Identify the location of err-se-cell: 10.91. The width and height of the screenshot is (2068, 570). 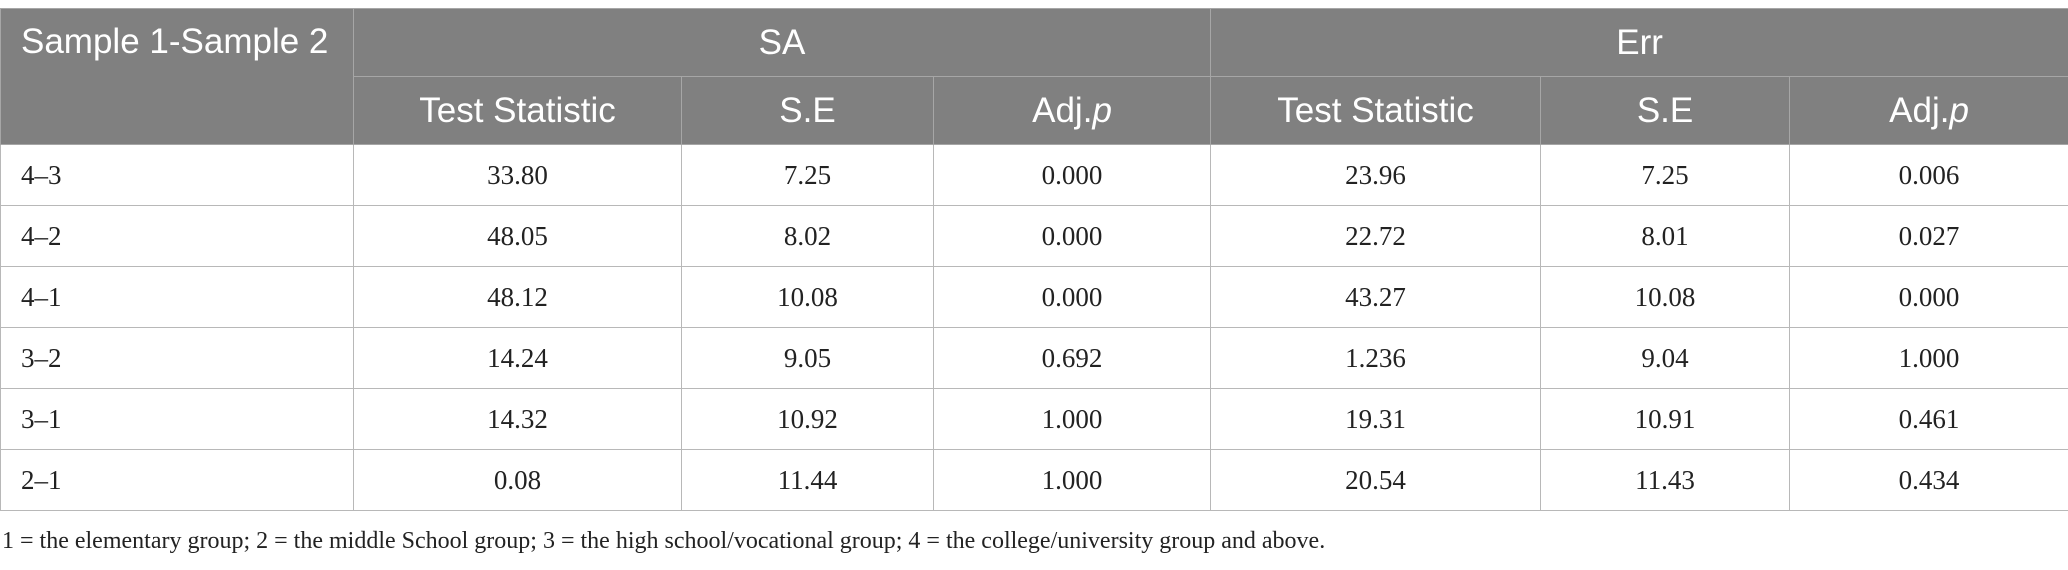
(1665, 419).